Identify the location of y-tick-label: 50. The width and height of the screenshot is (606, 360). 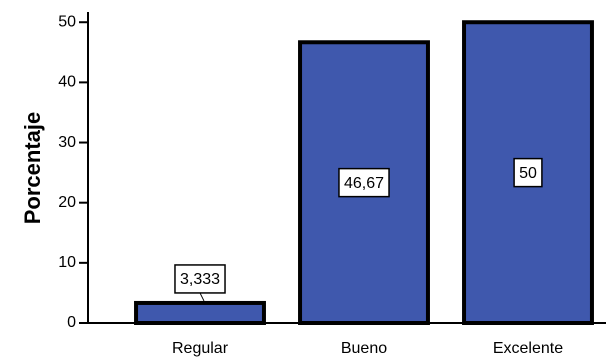
(67, 21).